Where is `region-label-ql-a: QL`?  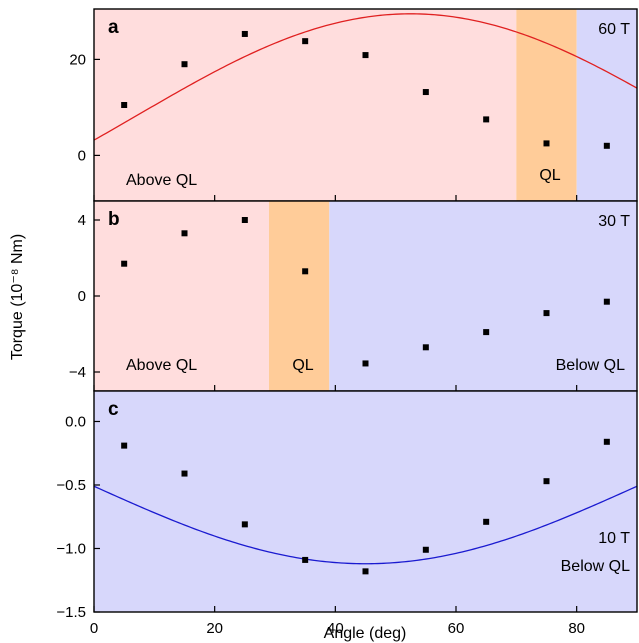
region-label-ql-a: QL is located at coordinates (549, 175).